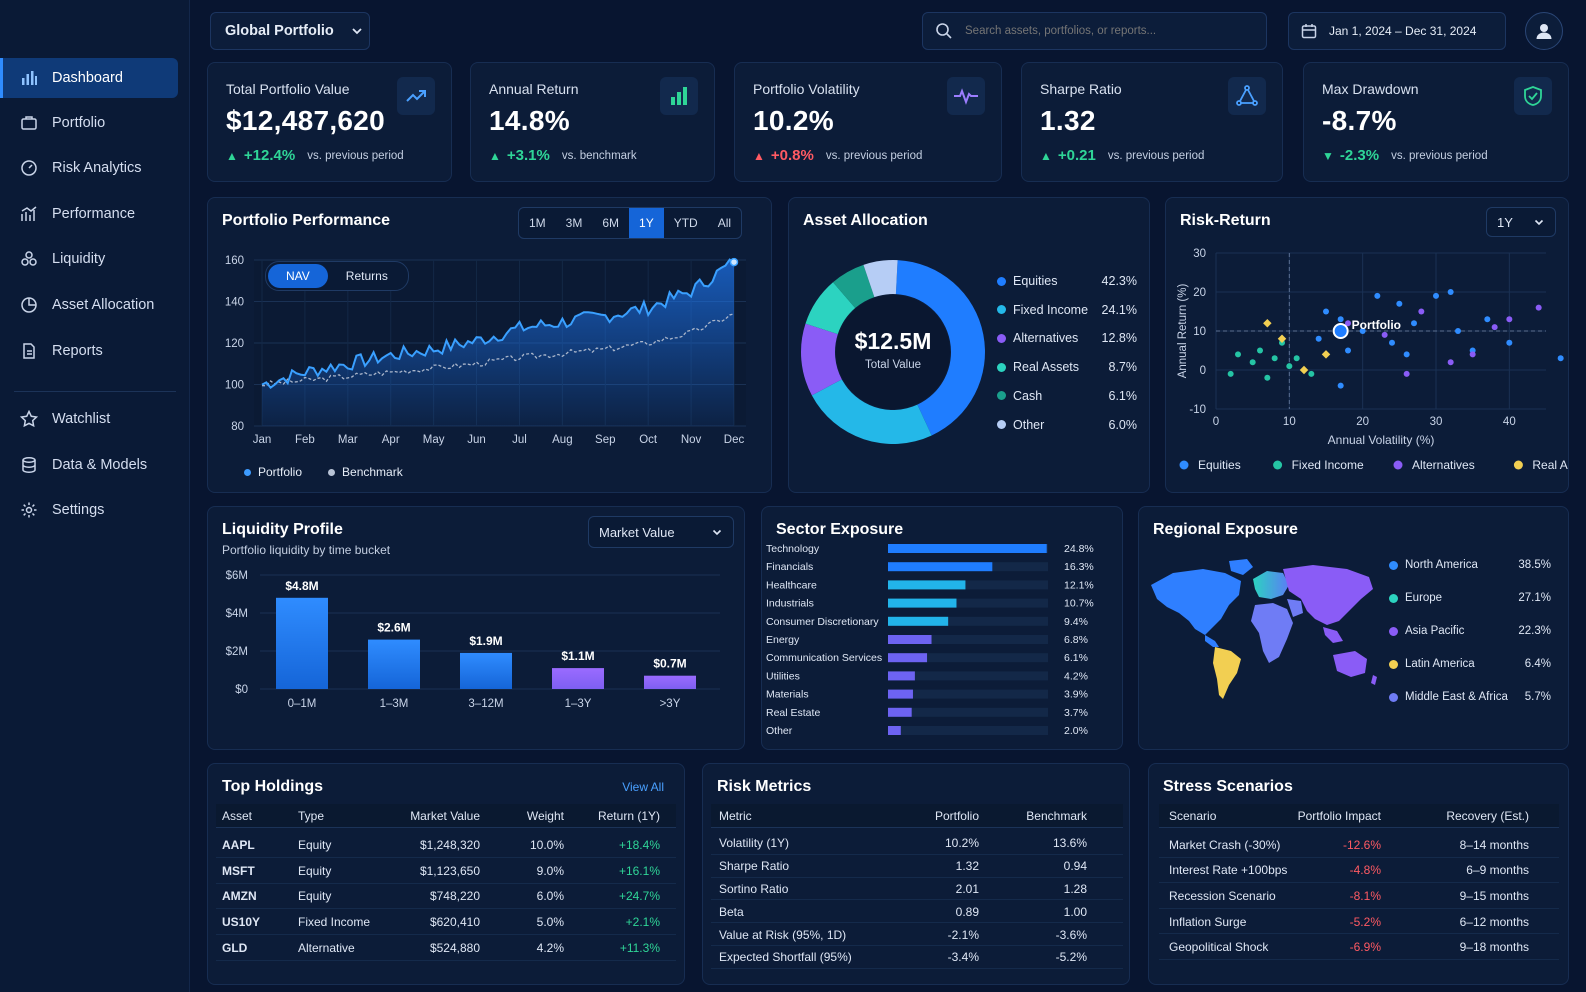 This screenshot has width=1586, height=992. What do you see at coordinates (1067, 281) in the screenshot?
I see `legend-row: Equities 42.3%` at bounding box center [1067, 281].